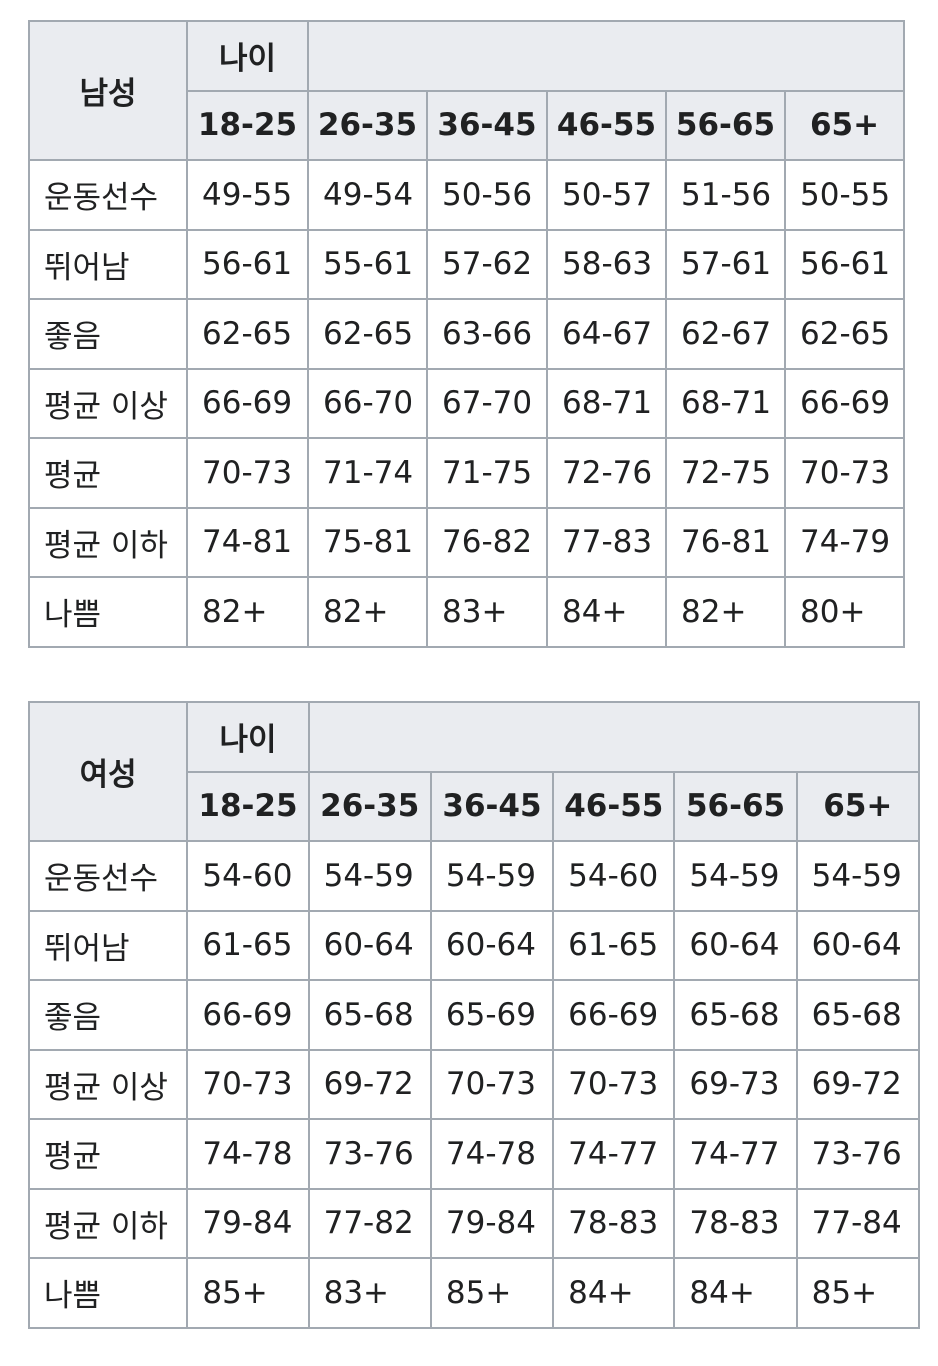  I want to click on value-cell: 67-70, so click(487, 403).